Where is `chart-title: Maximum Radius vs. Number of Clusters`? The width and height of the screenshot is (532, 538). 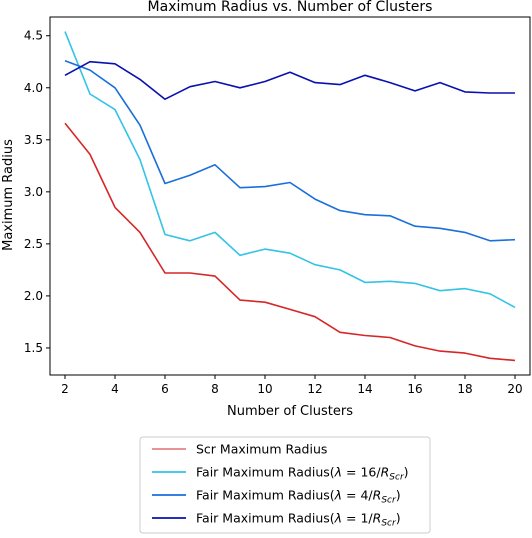 chart-title: Maximum Radius vs. Number of Clusters is located at coordinates (290, 7).